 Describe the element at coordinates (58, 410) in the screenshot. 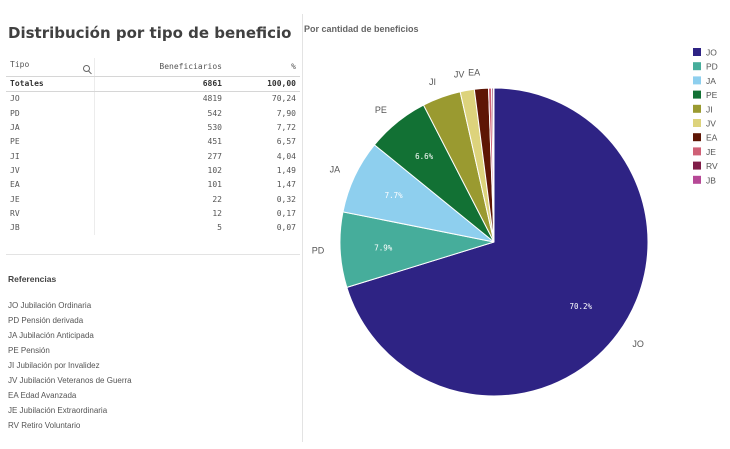

I see `referencia-item: JE Jubilación Extraordinaria` at that location.